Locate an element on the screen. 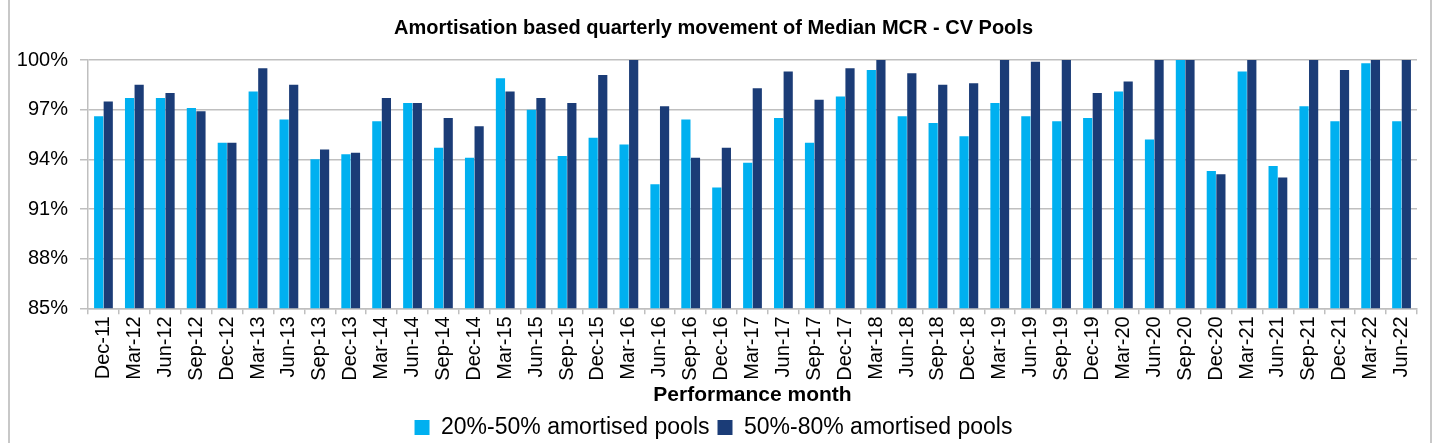  x-tick-label: Jun-18 is located at coordinates (905, 347).